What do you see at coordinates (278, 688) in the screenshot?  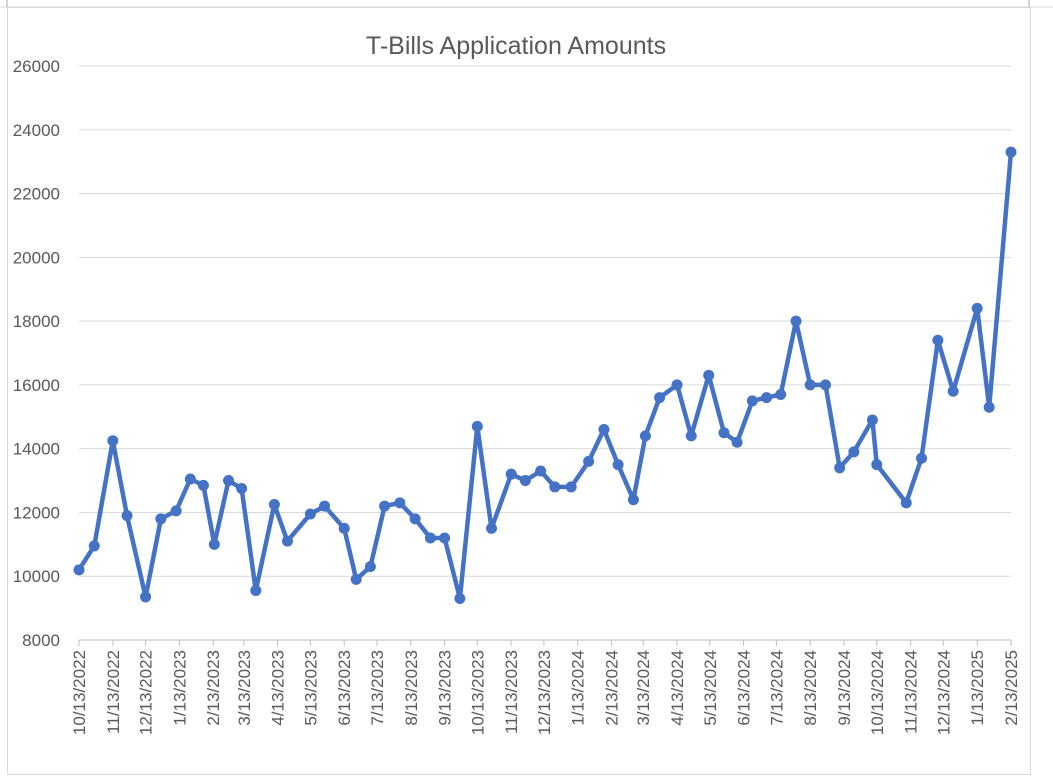 I see `x-tick-label: 4/13/2023` at bounding box center [278, 688].